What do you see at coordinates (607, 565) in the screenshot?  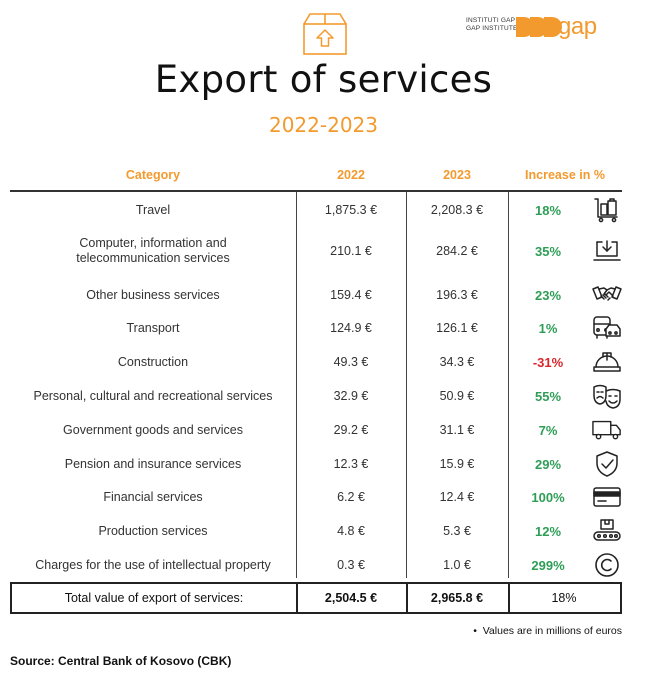 I see `copyright-icon` at bounding box center [607, 565].